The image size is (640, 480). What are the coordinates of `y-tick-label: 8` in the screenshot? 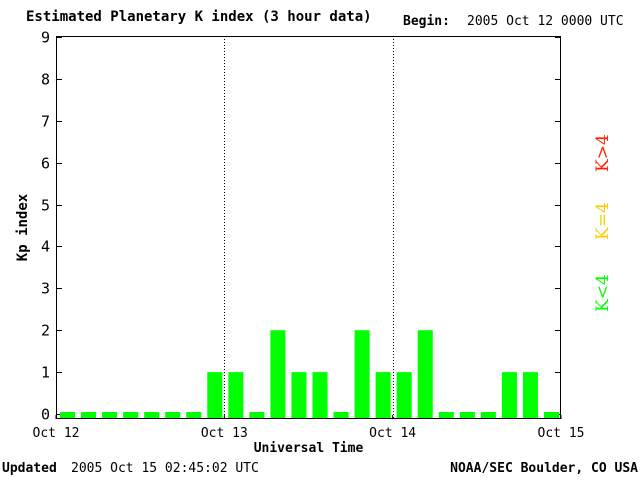 It's located at (45, 80).